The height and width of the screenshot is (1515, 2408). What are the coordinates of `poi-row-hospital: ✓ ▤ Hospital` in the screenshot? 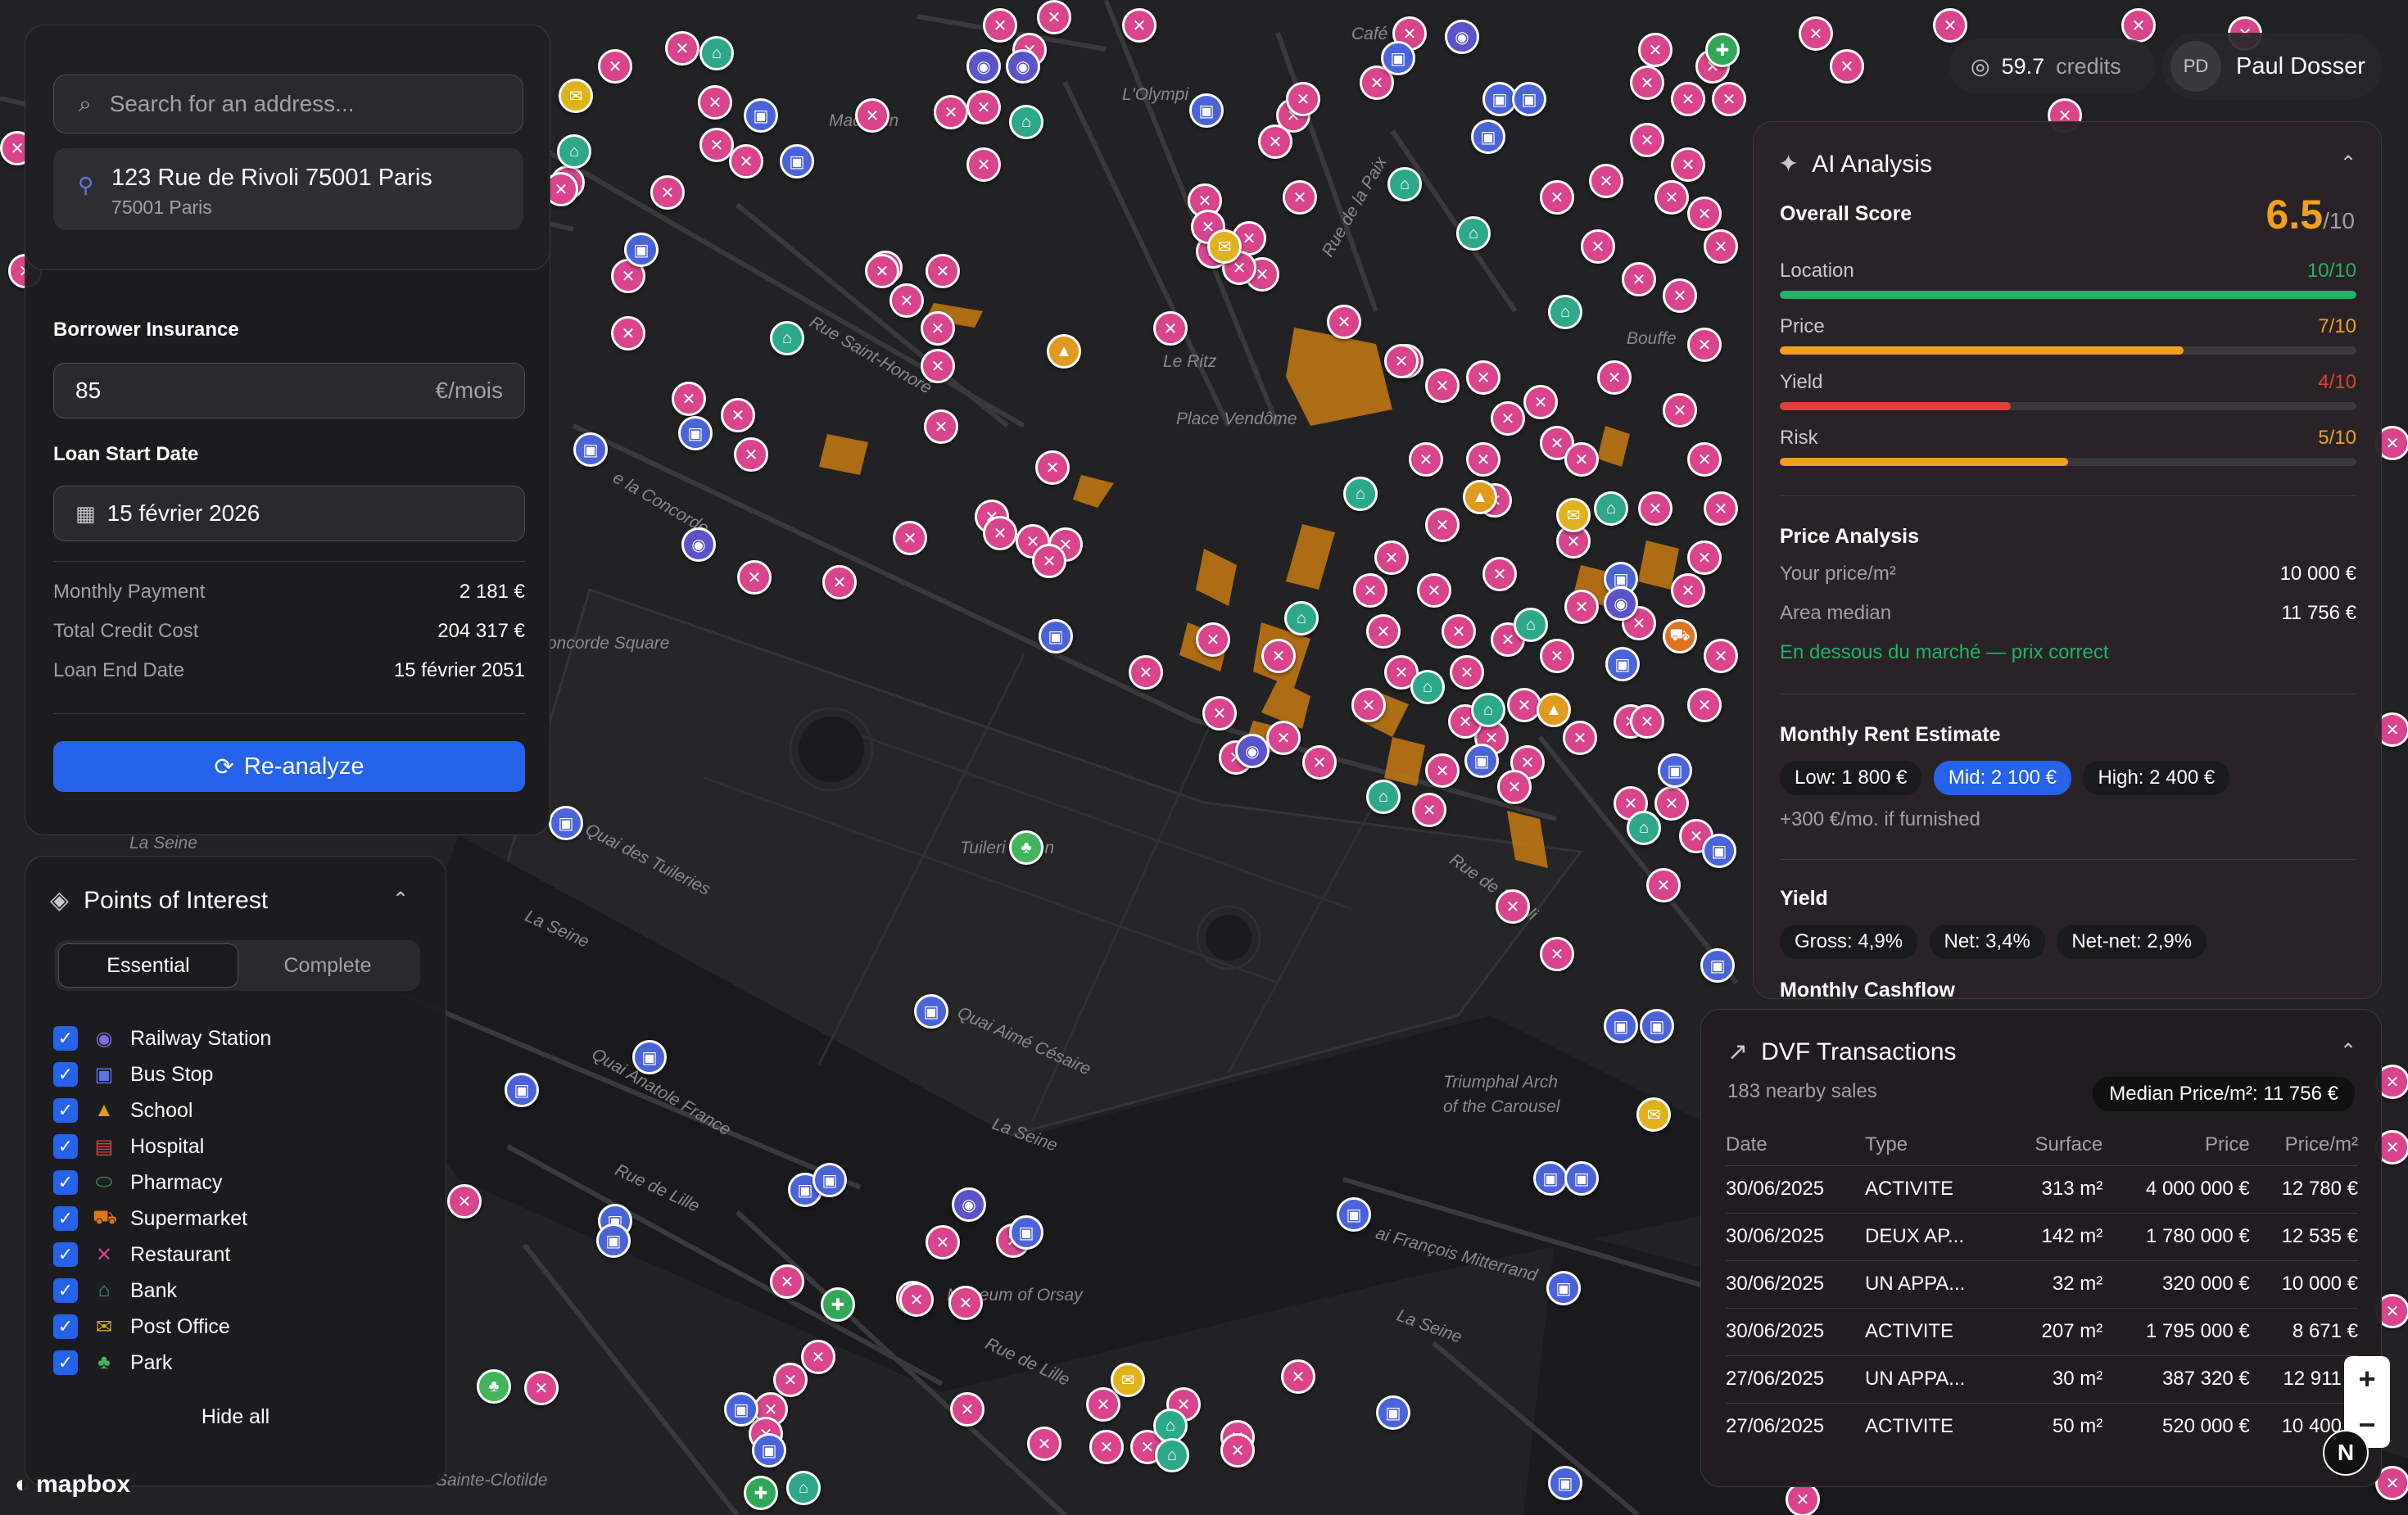 It's located at (162, 1146).